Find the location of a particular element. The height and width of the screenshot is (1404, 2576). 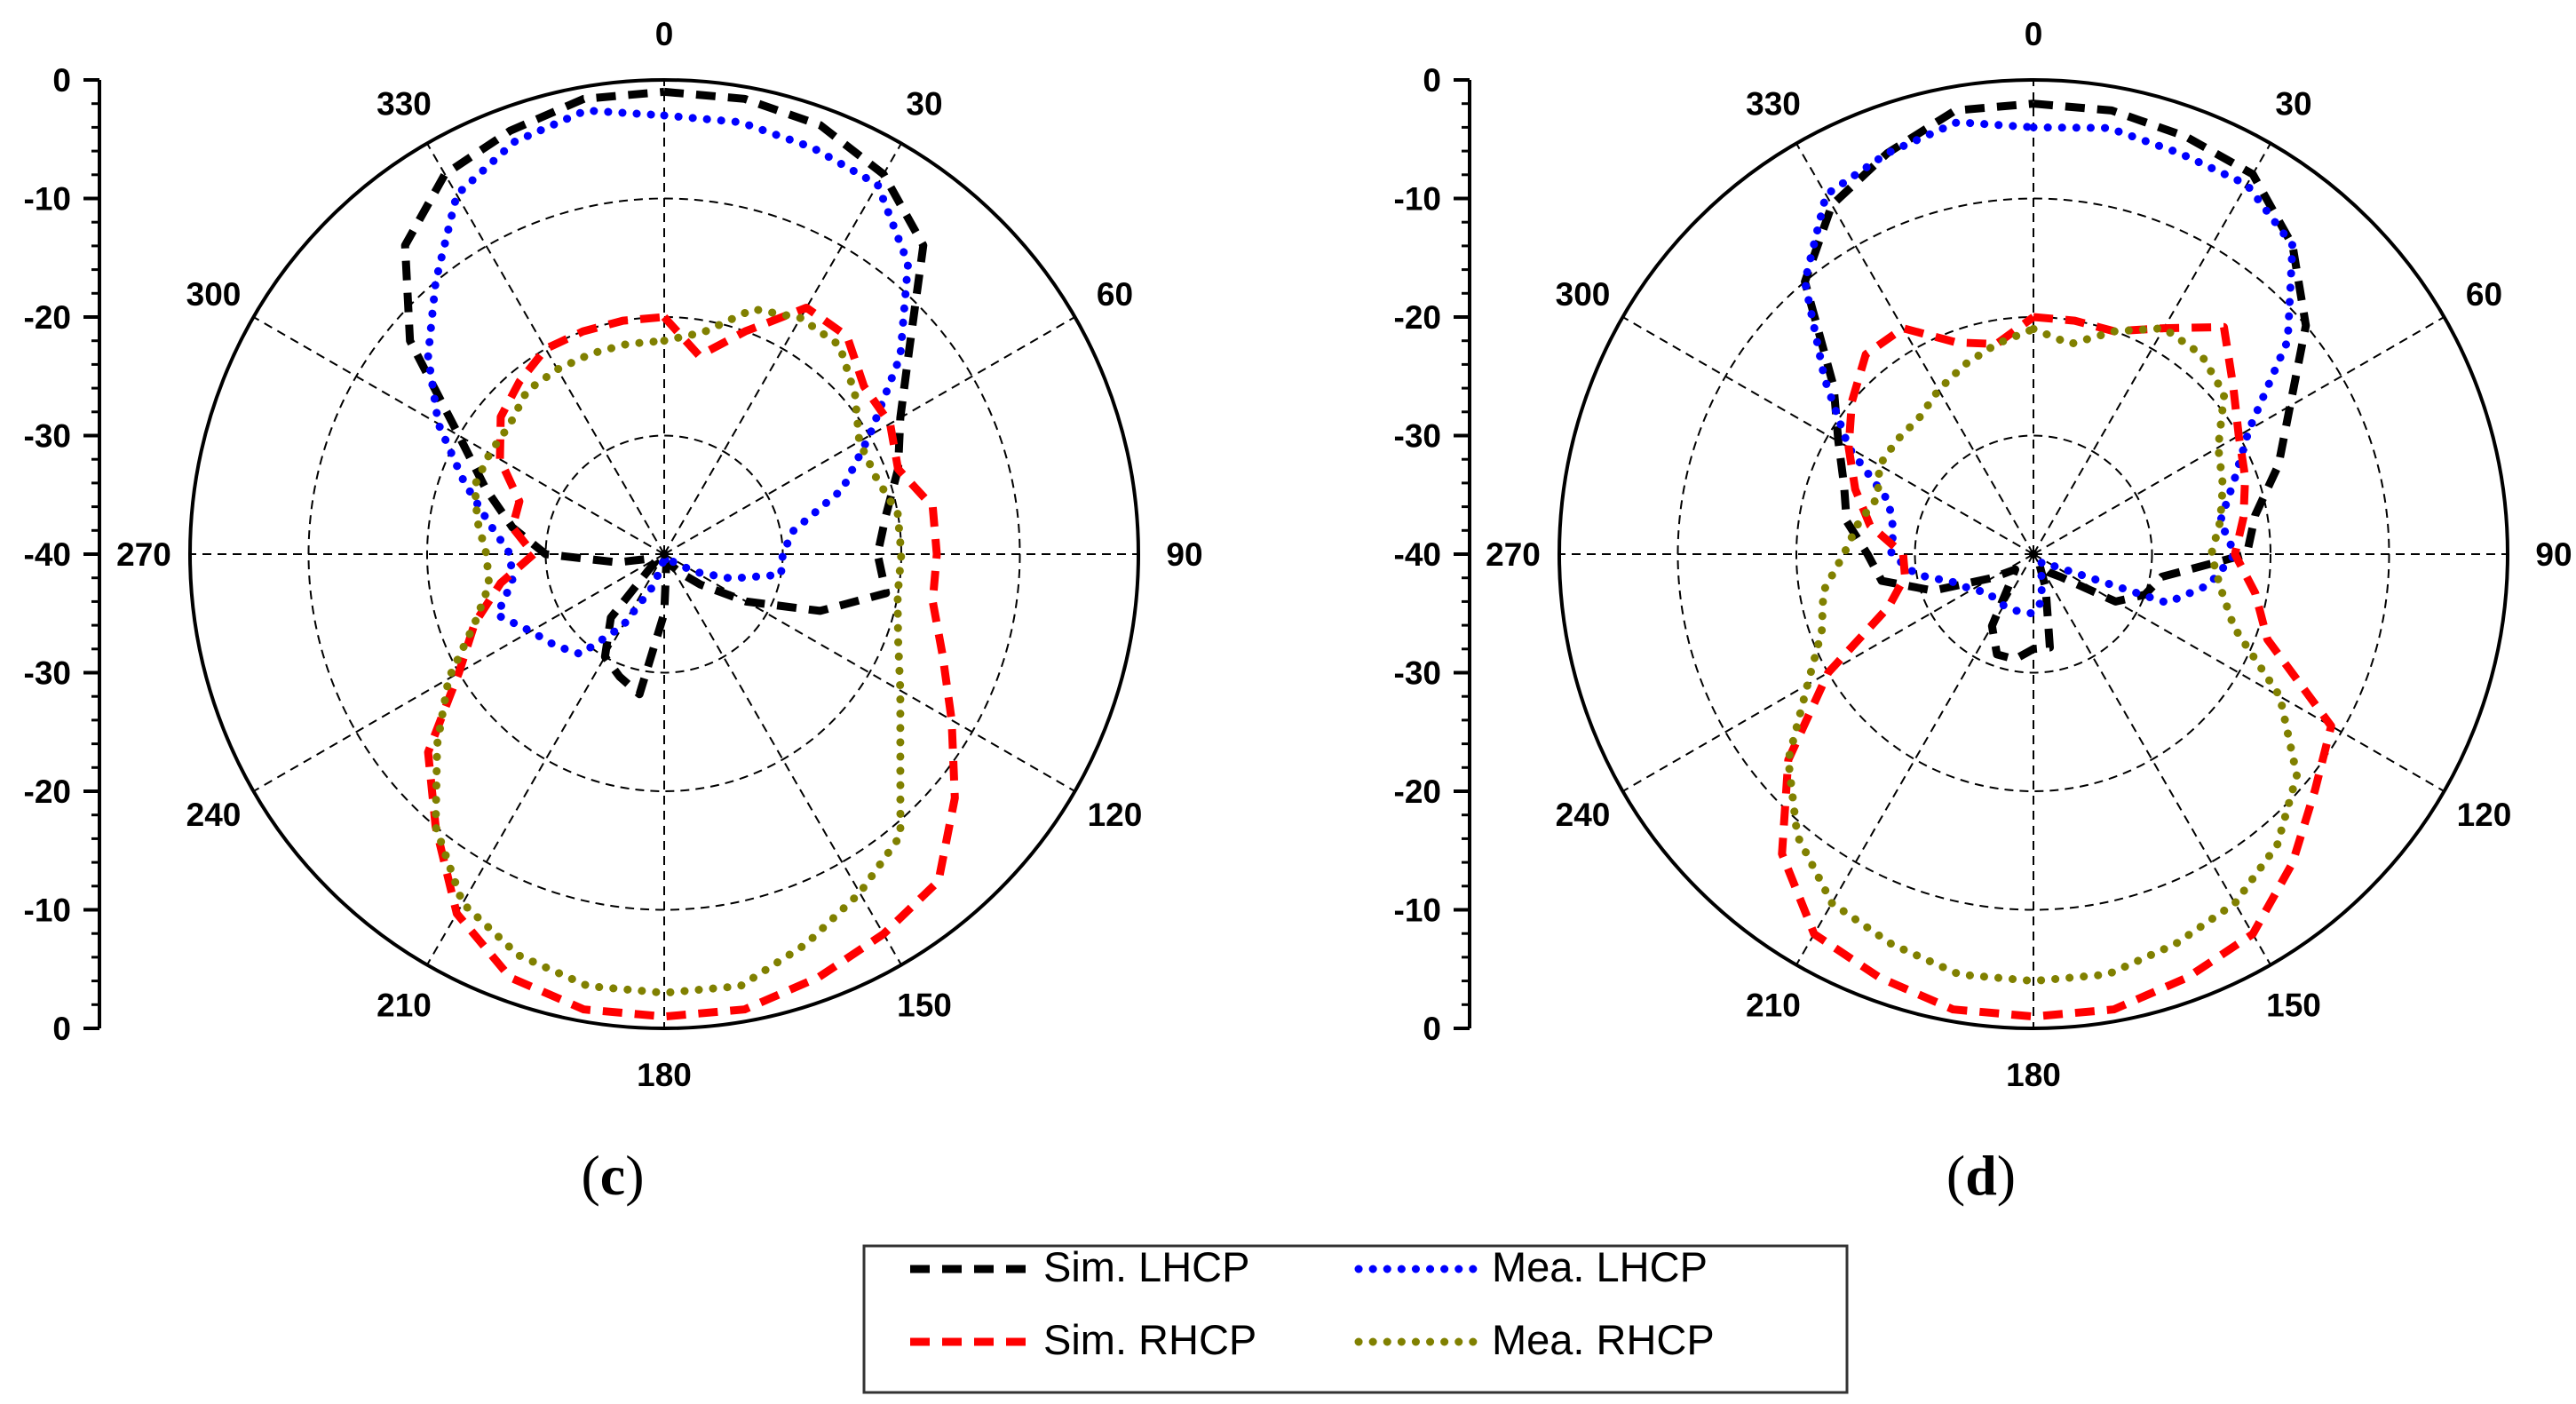

legend-label-mea_rhcp: Mea. RHCP is located at coordinates (1604, 1339).